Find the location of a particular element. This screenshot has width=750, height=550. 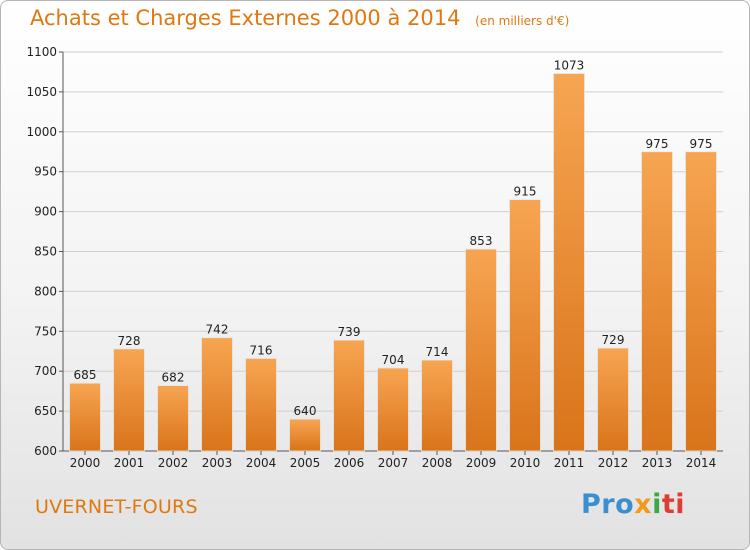

bar-2010 is located at coordinates (525, 325).